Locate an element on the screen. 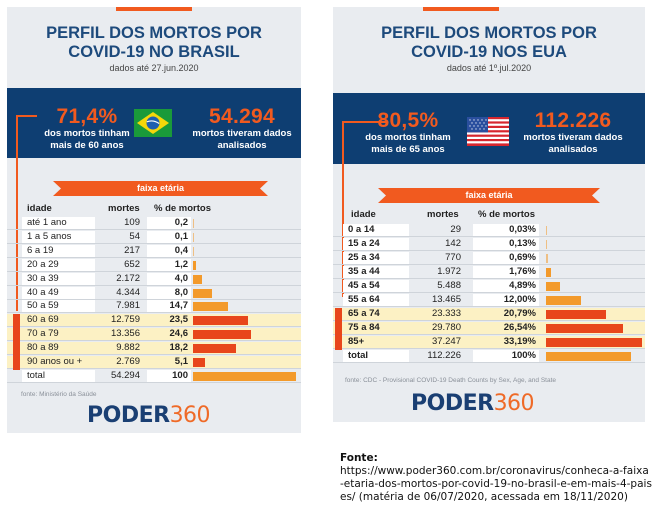  pct-cell: 100% is located at coordinates (506, 356).